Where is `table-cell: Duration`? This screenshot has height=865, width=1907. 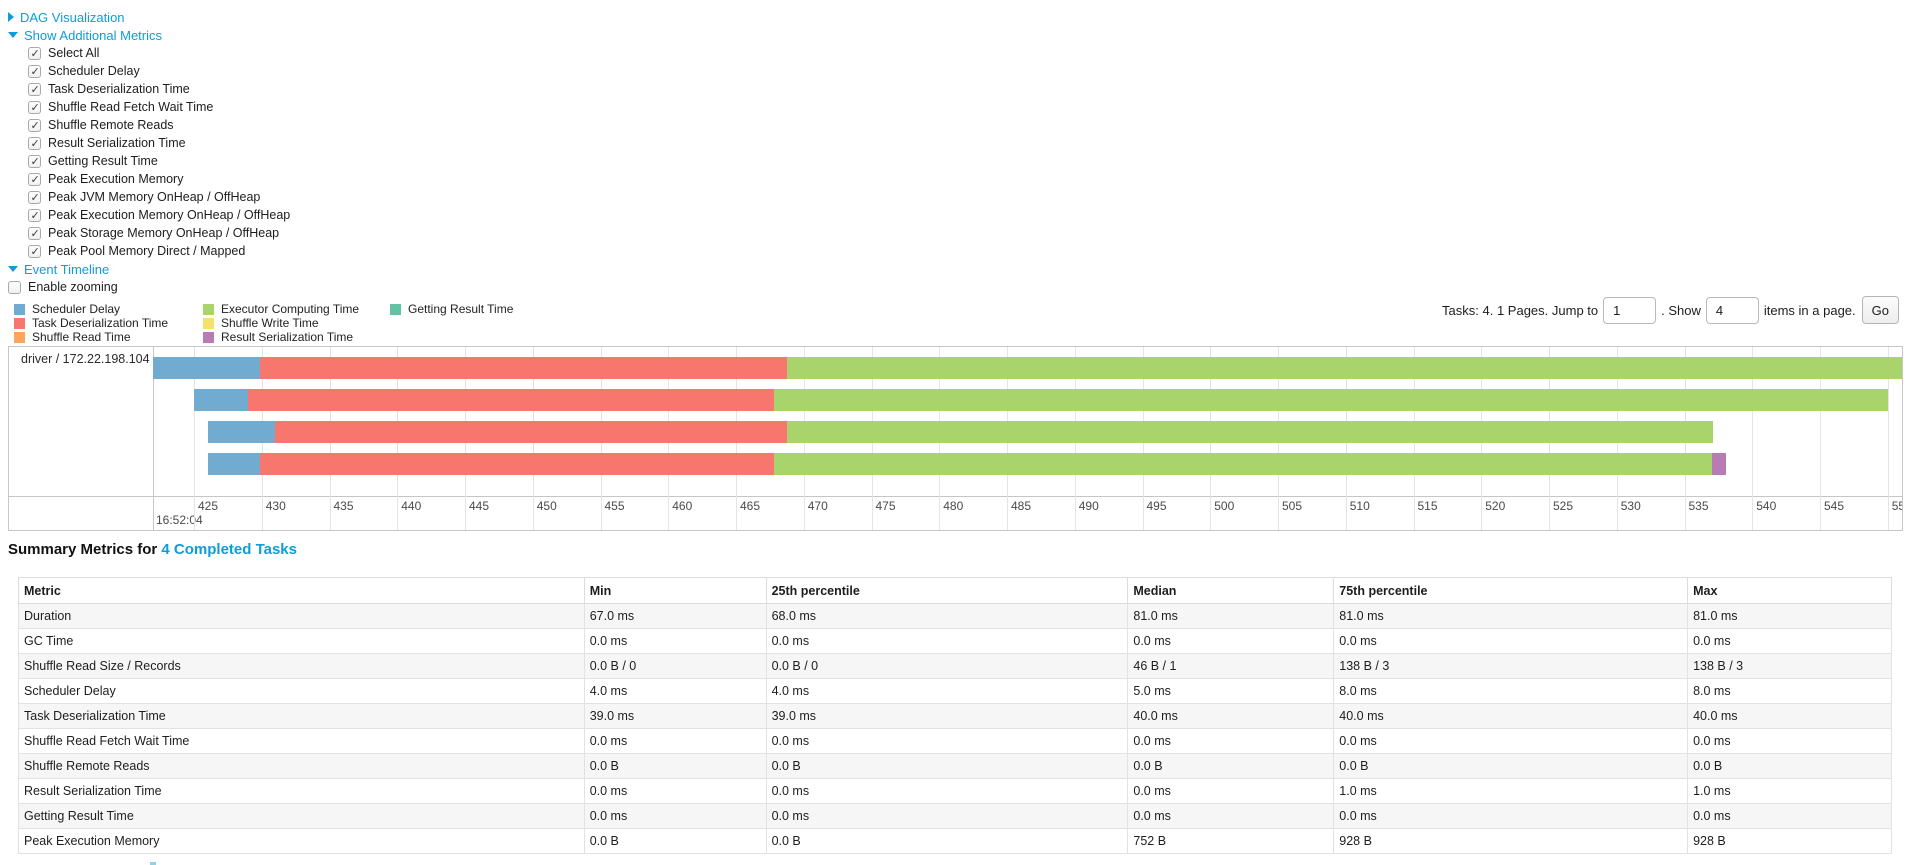
table-cell: Duration is located at coordinates (301, 616).